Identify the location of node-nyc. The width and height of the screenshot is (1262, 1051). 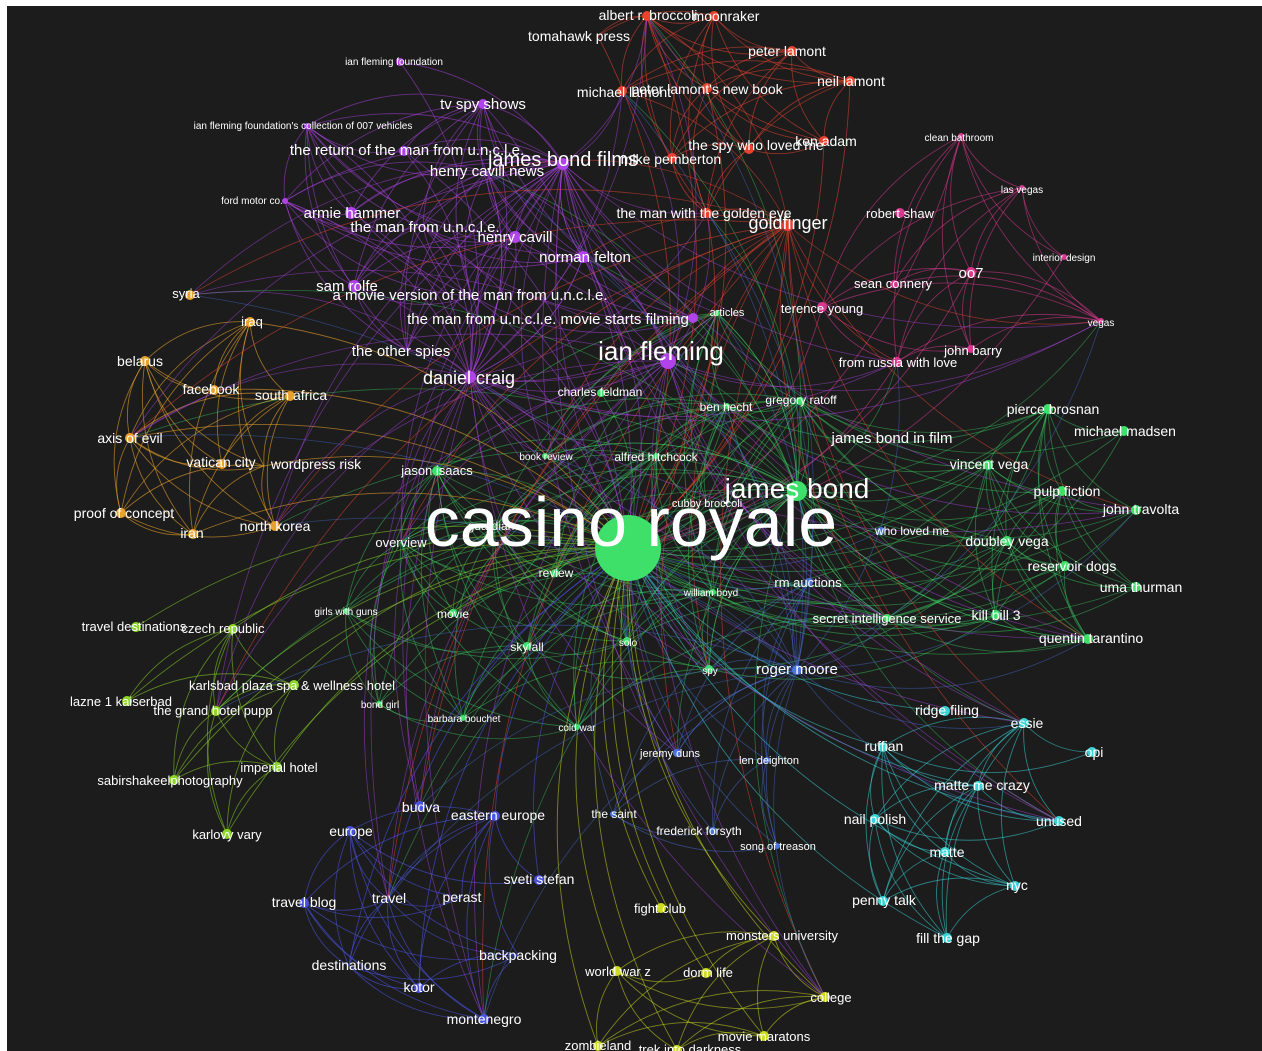
(1015, 886).